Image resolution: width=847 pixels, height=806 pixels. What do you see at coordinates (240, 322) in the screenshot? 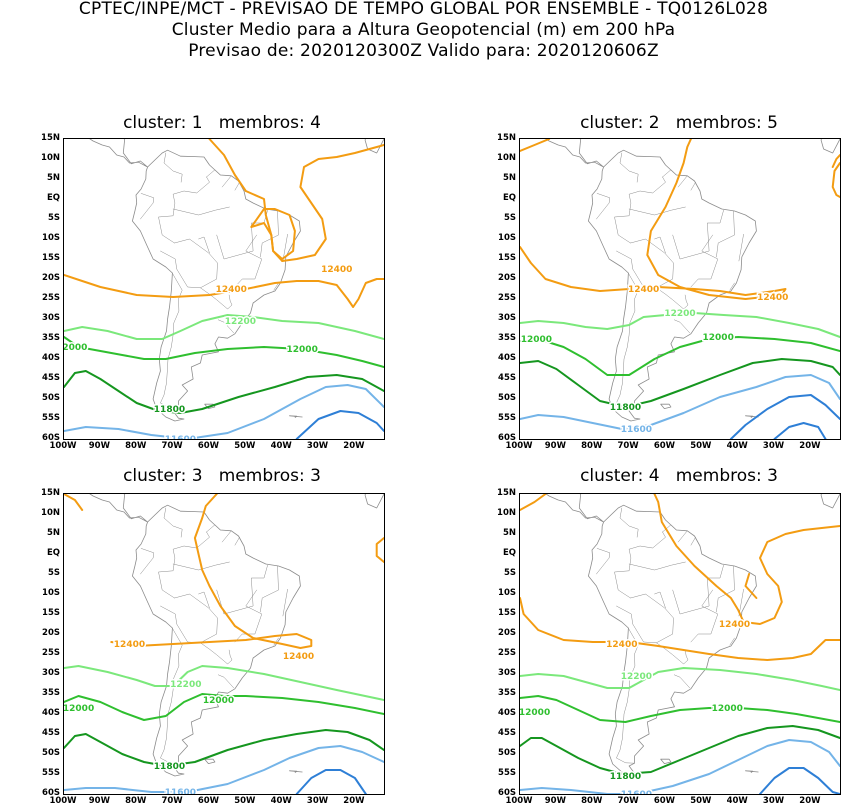
I see `contour-label: 12200` at bounding box center [240, 322].